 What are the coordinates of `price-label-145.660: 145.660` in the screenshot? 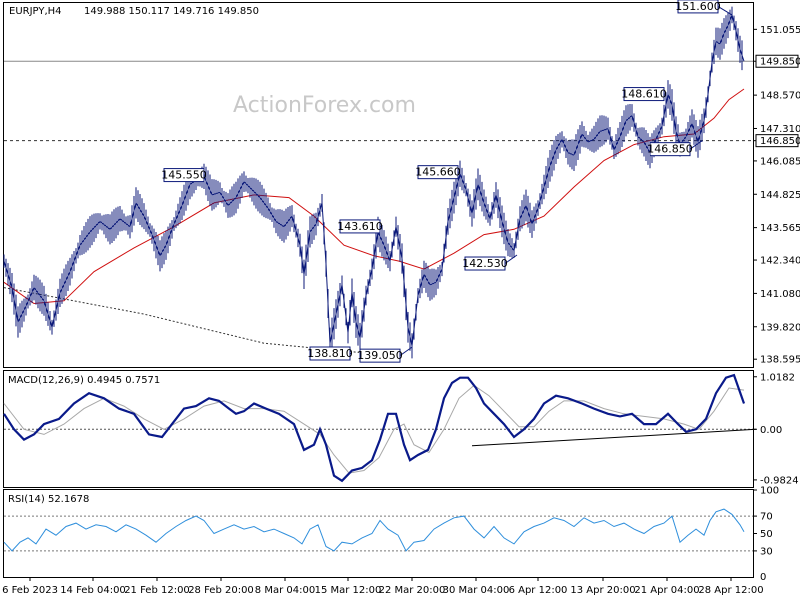 It's located at (438, 172).